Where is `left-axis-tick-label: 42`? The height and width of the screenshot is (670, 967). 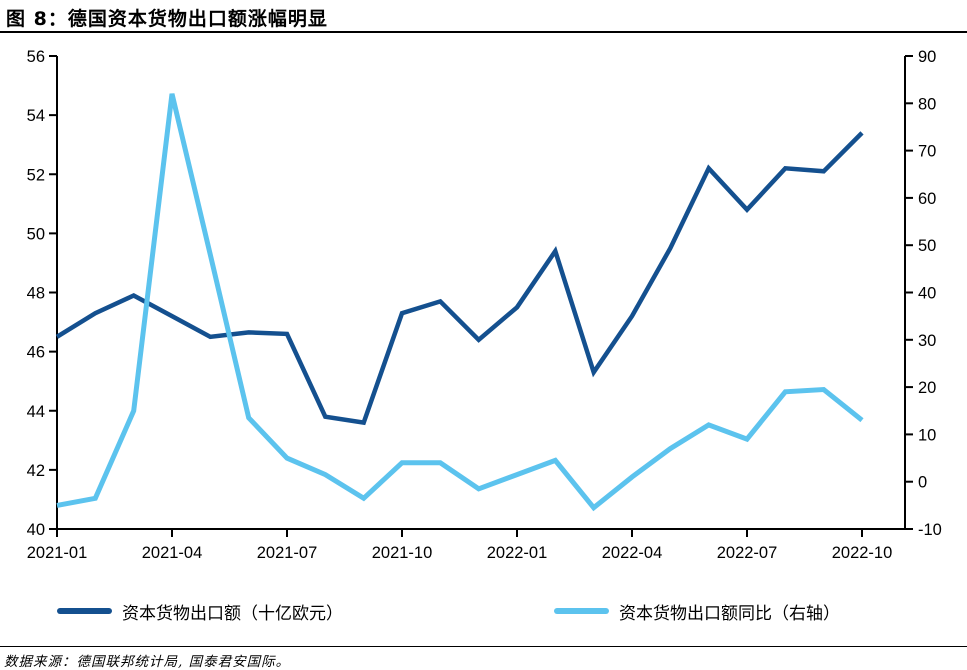
left-axis-tick-label: 42 is located at coordinates (36, 471).